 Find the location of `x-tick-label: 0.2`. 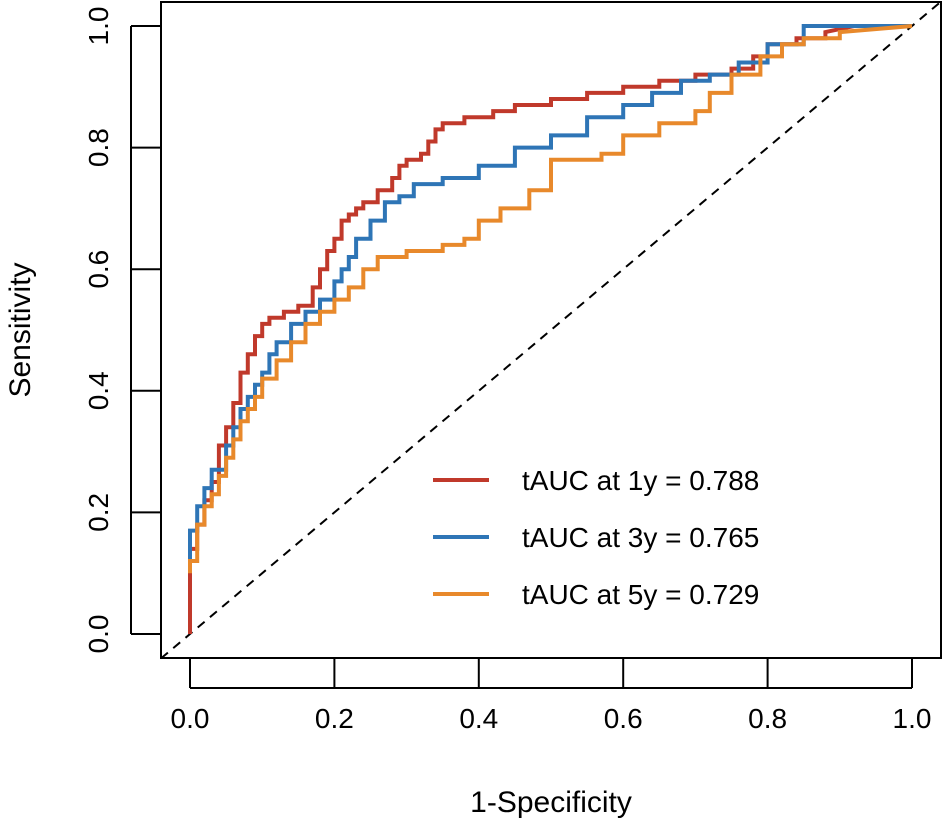

x-tick-label: 0.2 is located at coordinates (334, 718).